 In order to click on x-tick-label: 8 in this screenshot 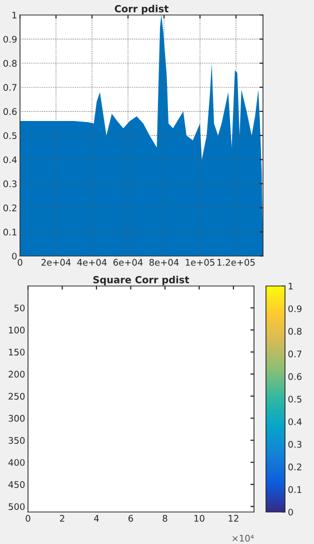, I will do `click(165, 518)`.